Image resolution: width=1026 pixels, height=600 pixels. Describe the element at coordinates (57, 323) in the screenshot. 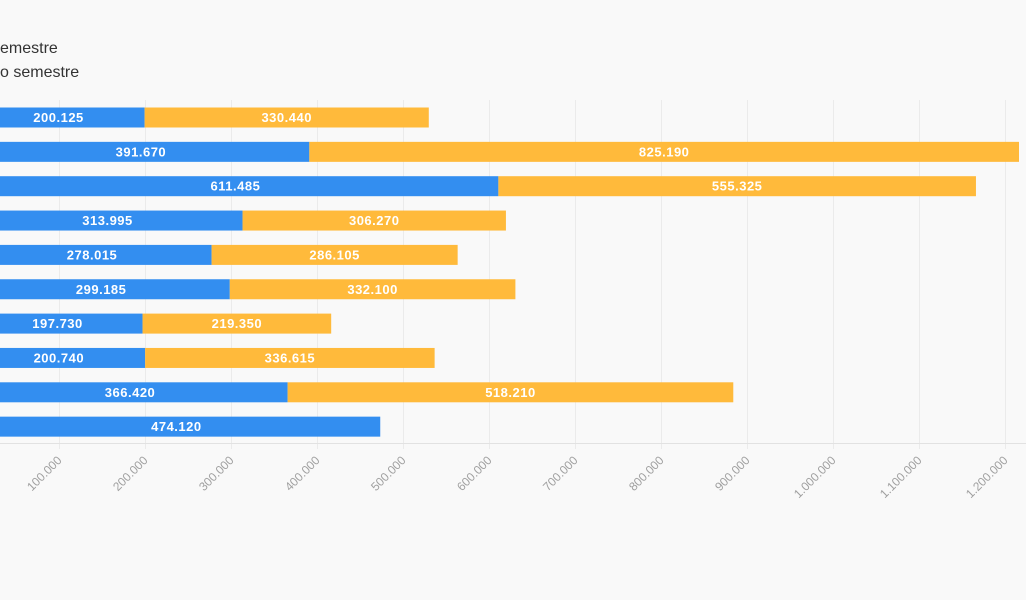

I see `bar-value-label-series-1: 197.730` at that location.